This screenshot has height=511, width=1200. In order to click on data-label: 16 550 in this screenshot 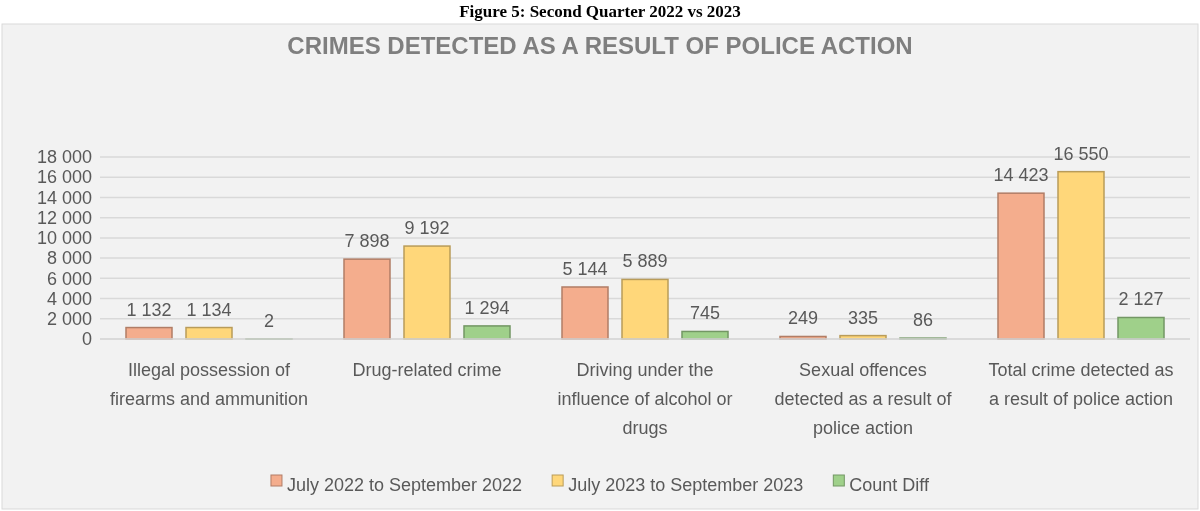, I will do `click(1081, 153)`.